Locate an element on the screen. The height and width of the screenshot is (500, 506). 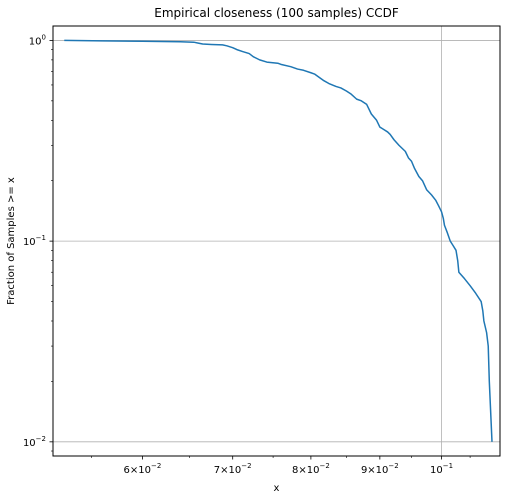
y-axis-label: Fraction of Samples >= x is located at coordinates (11, 241).